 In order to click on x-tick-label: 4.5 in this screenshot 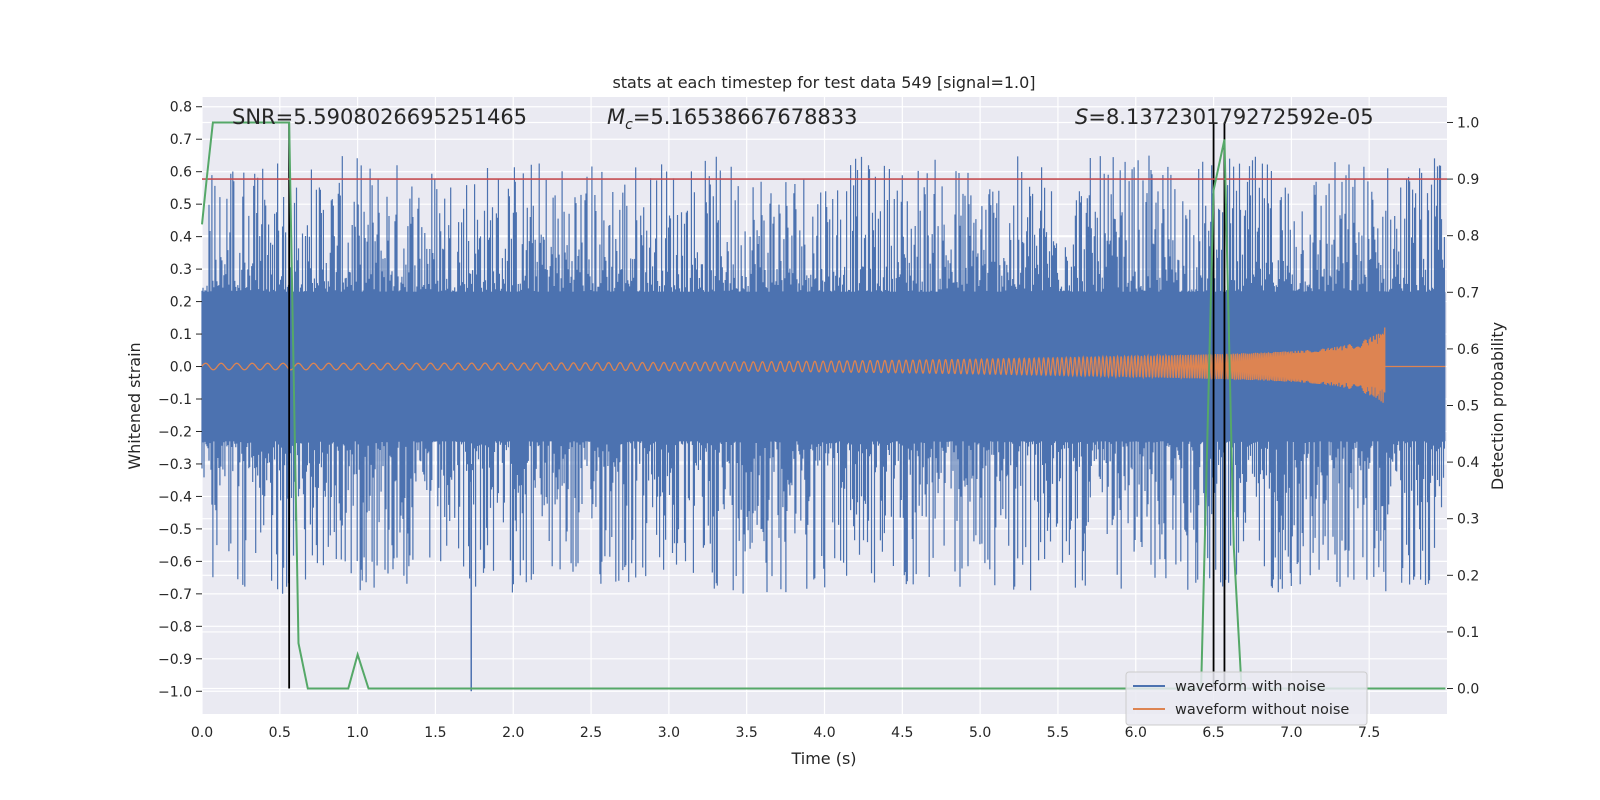, I will do `click(902, 733)`.